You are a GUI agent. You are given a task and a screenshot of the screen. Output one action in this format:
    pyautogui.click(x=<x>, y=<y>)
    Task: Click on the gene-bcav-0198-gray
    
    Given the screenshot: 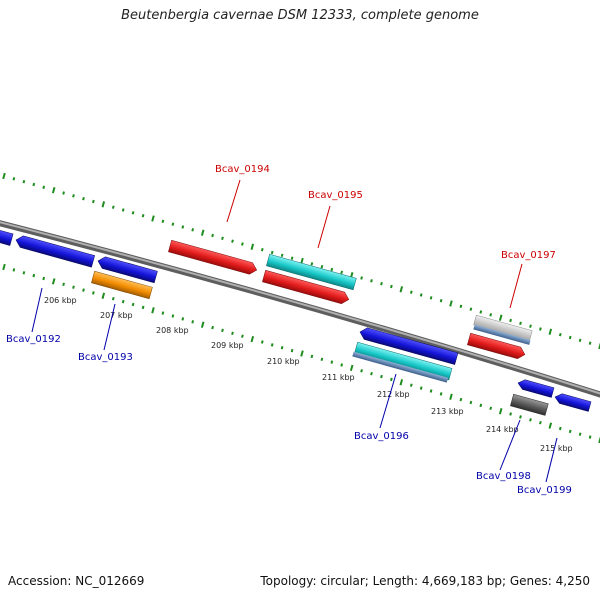 What is the action you would take?
    pyautogui.click(x=529, y=404)
    